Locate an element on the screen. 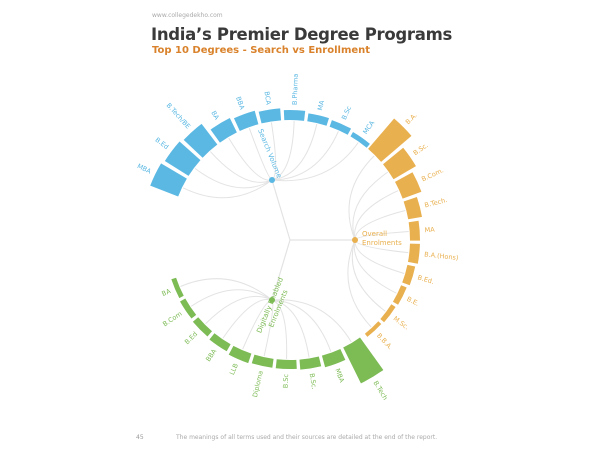  bar-b-tech is located at coordinates (363, 360).